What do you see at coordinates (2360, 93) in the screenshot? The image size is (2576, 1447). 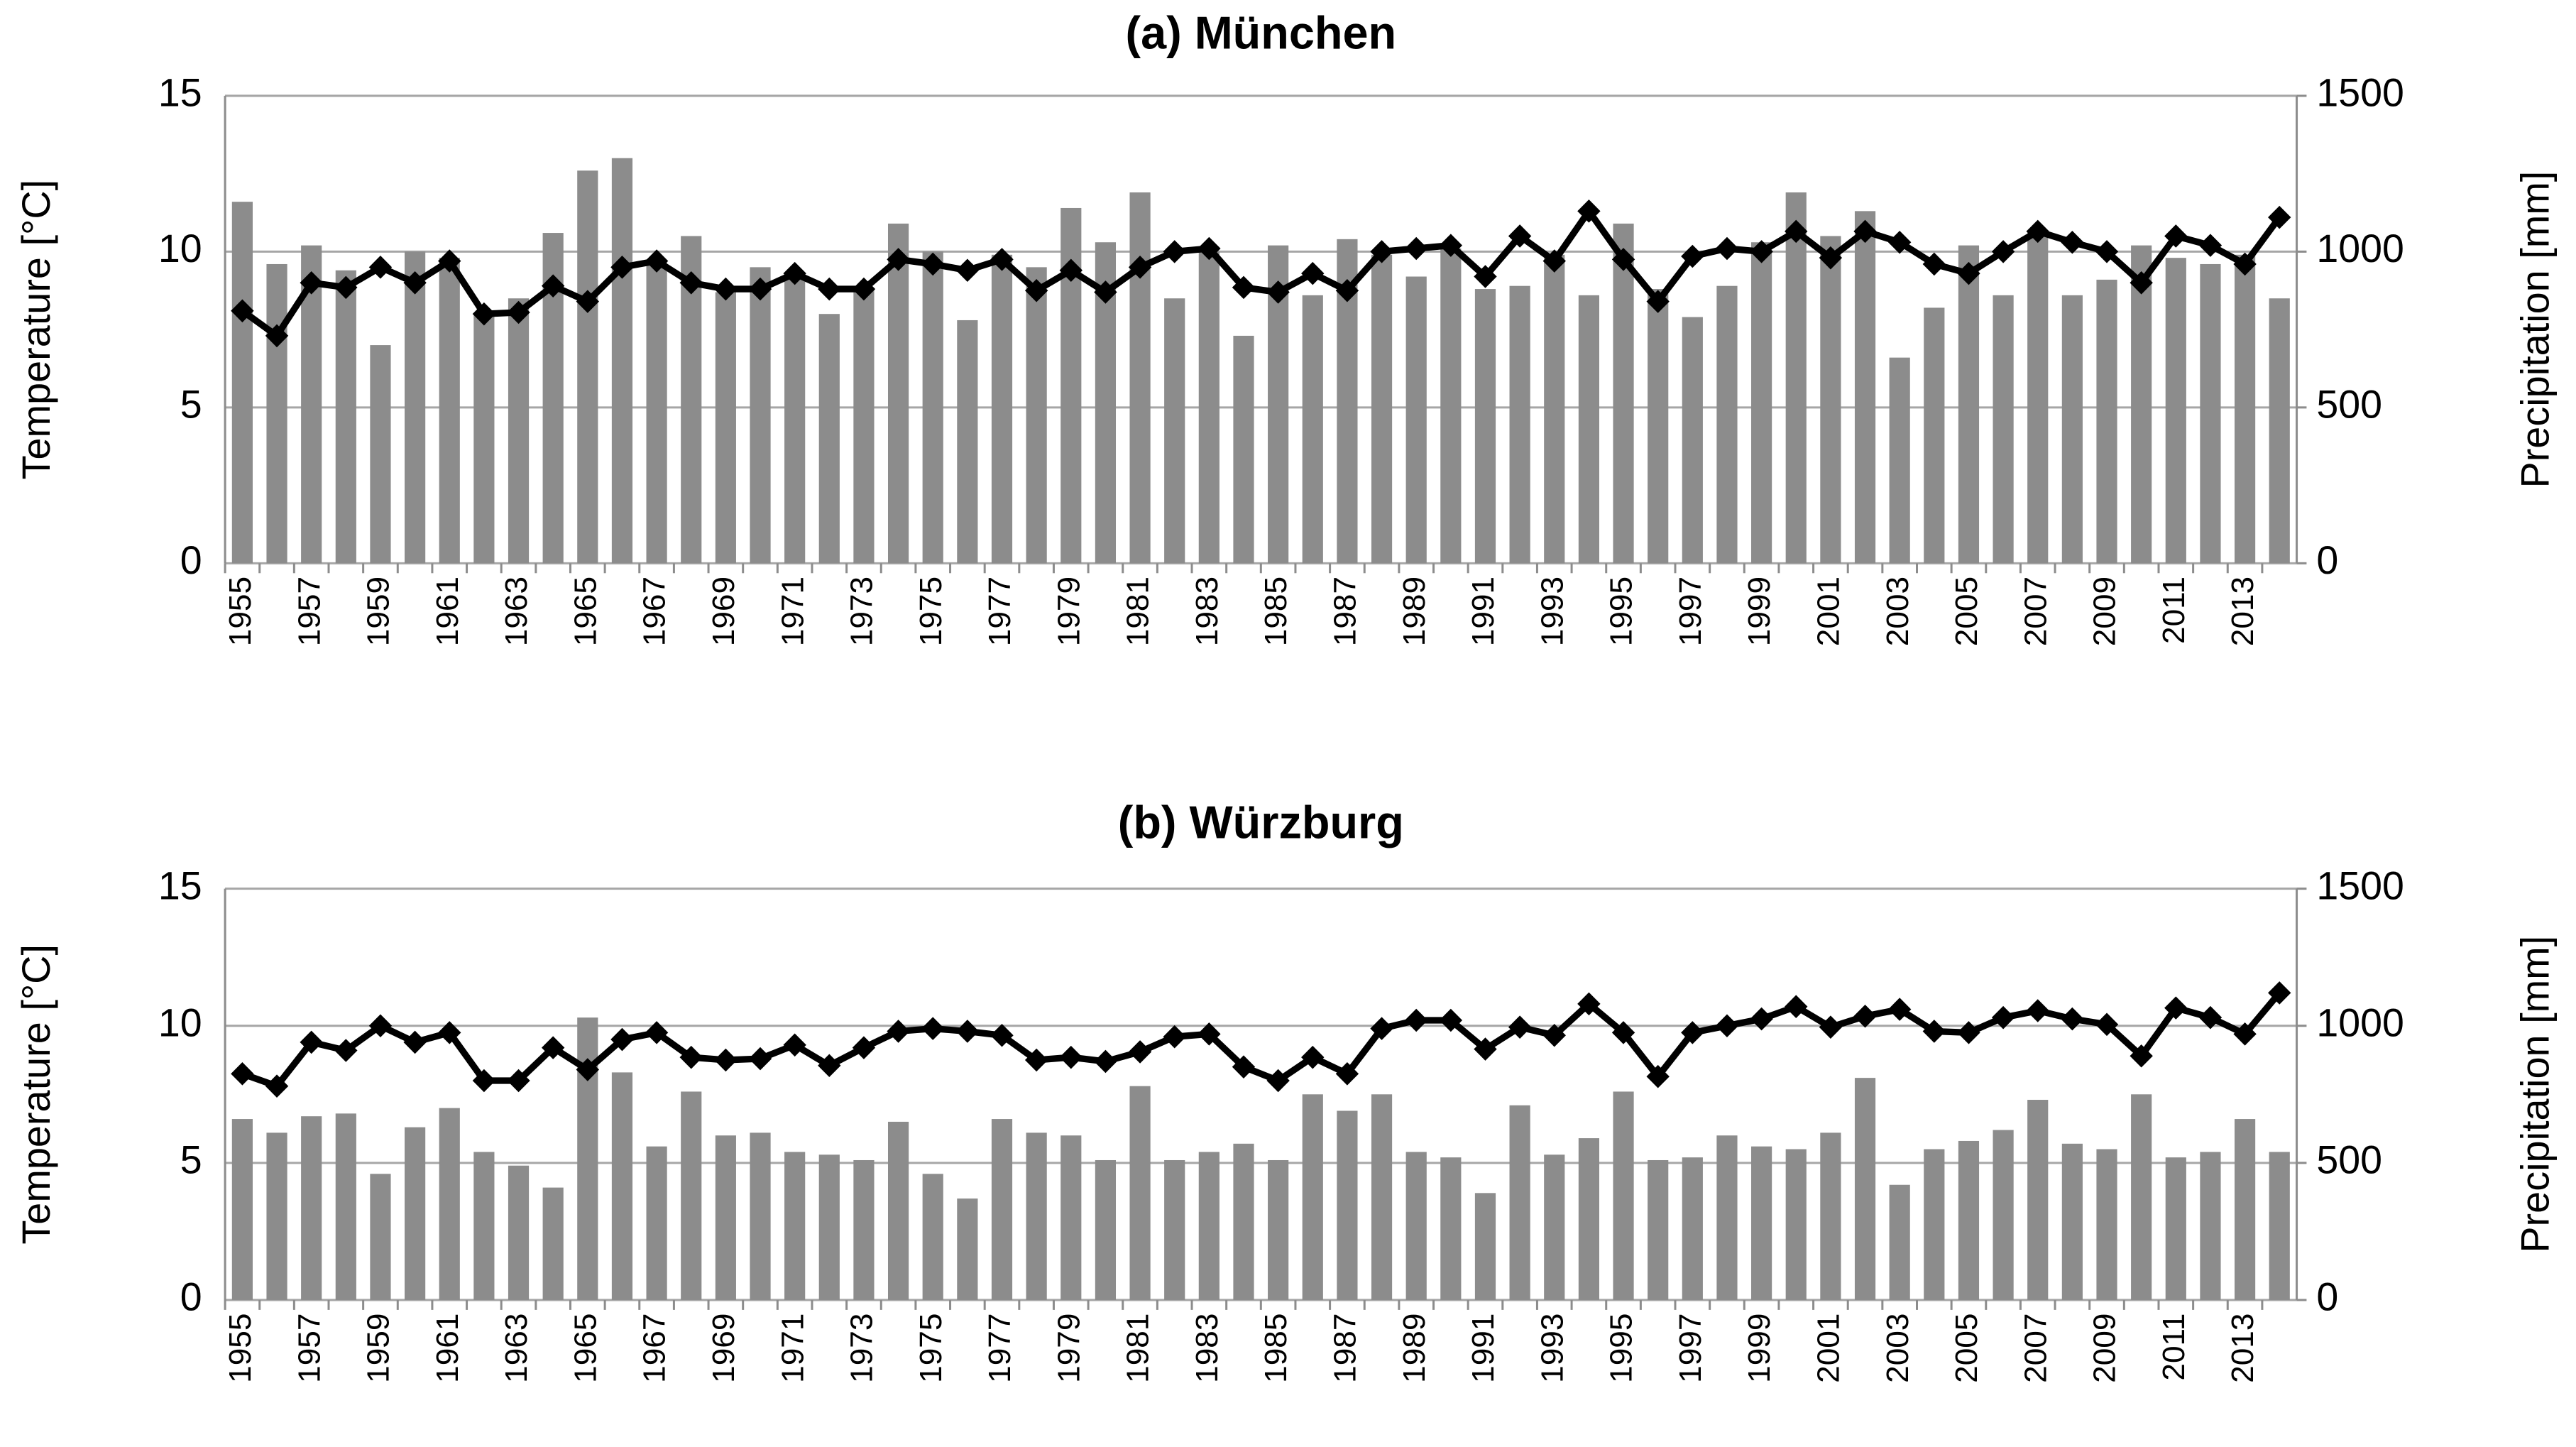 I see `y2-tick-label: 1500` at bounding box center [2360, 93].